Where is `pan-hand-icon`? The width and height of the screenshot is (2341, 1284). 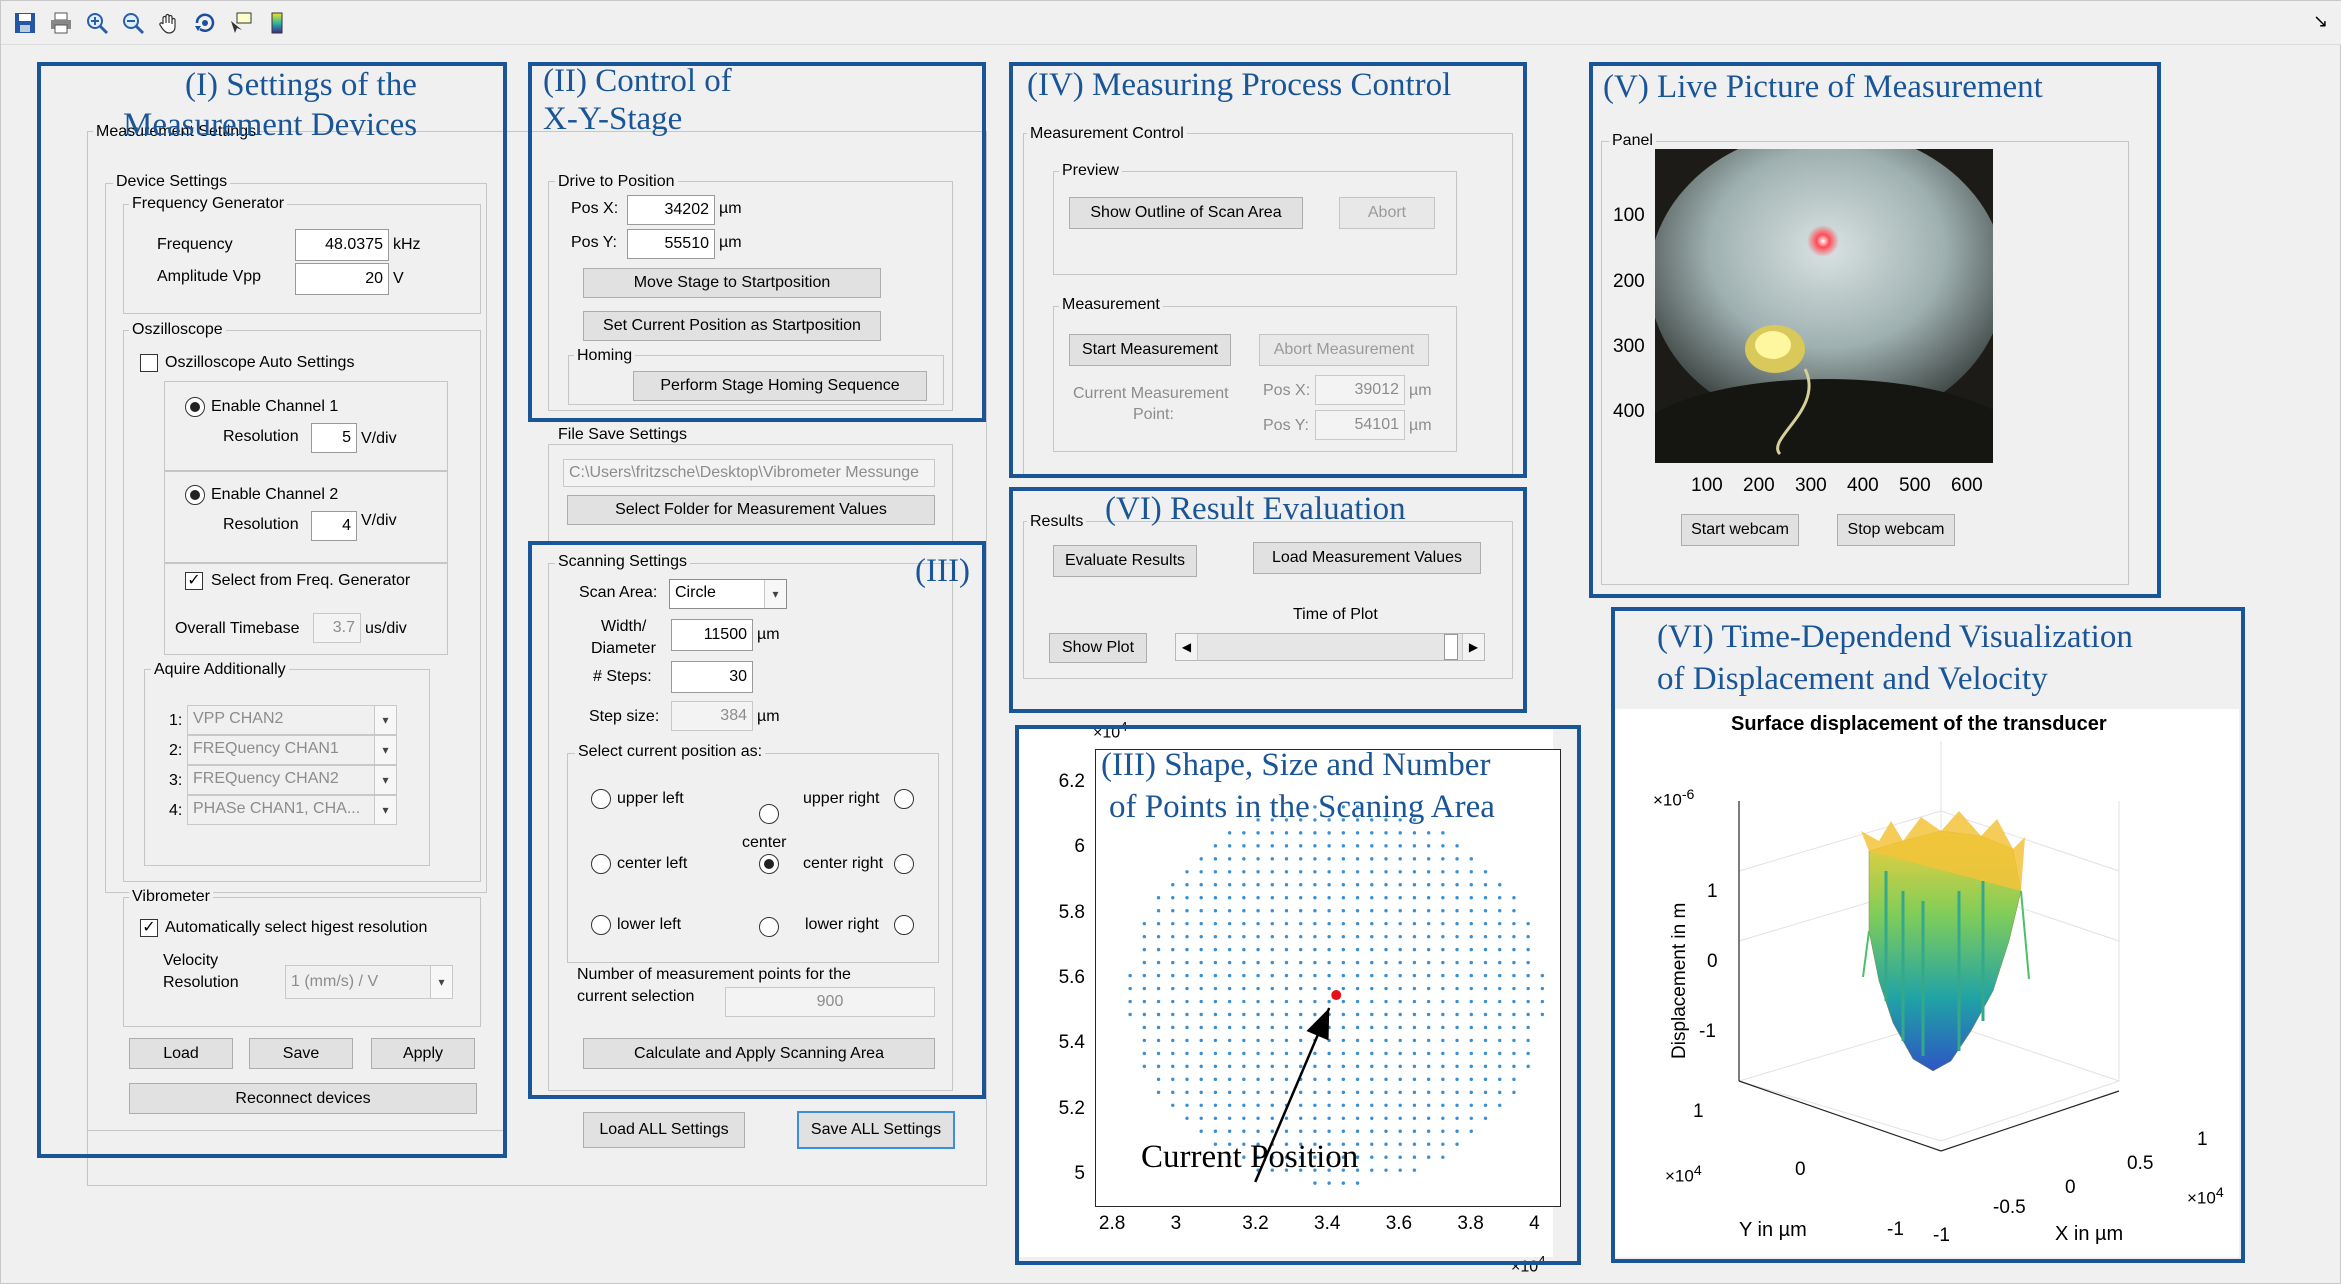
pan-hand-icon is located at coordinates (169, 23).